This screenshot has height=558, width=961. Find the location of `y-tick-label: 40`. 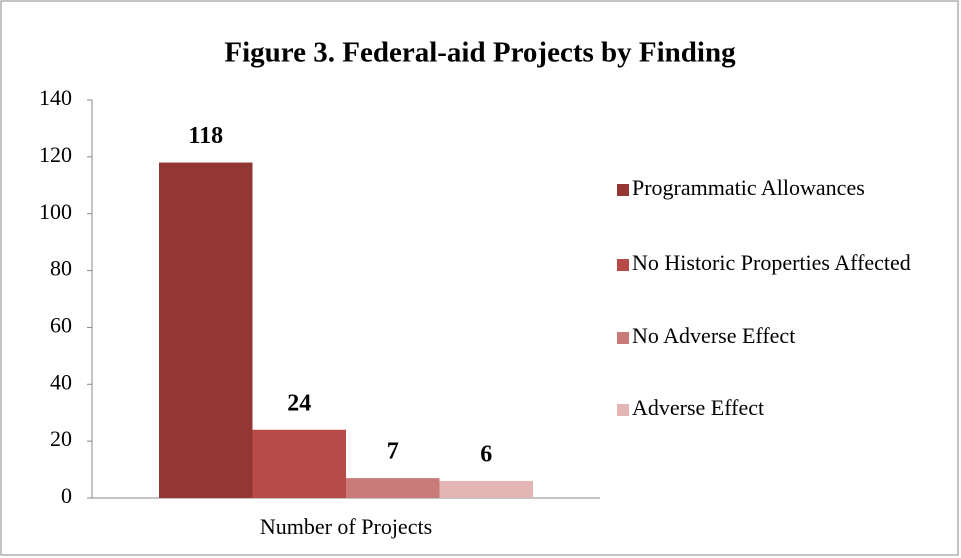

y-tick-label: 40 is located at coordinates (61, 381).